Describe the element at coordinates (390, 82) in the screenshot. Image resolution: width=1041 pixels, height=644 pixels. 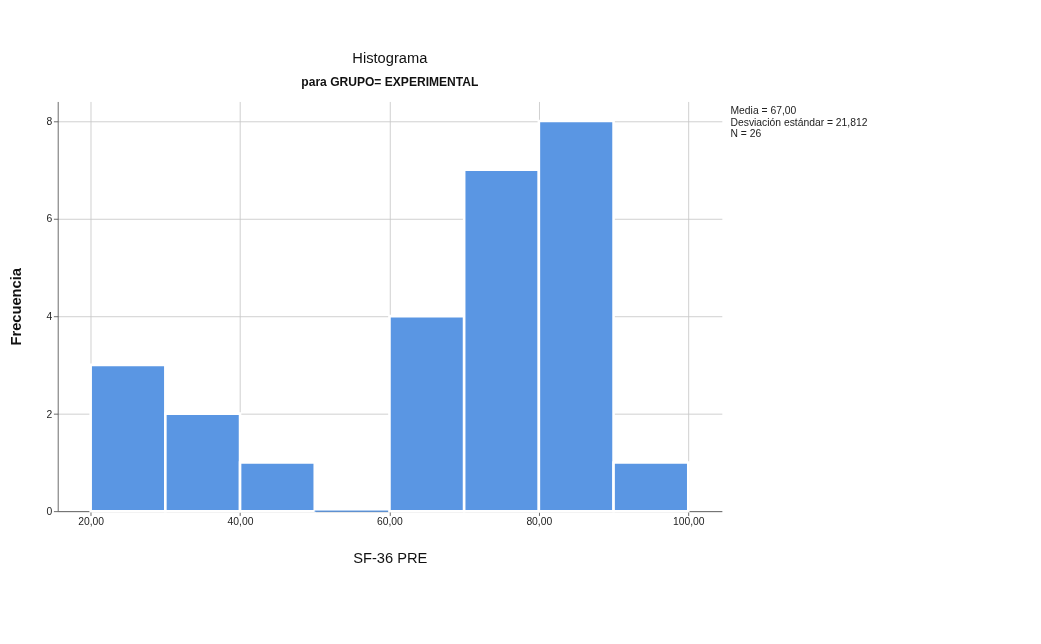
I see `chart-subtitle: para GRUPO= EXPERIMENTAL` at that location.